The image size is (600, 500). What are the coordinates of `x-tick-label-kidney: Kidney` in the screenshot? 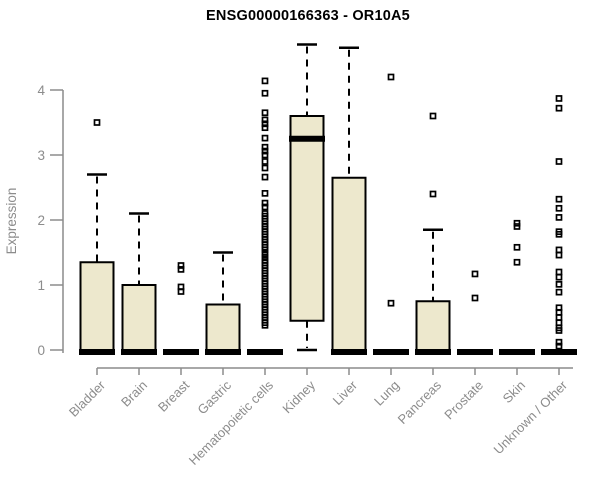 It's located at (298, 396).